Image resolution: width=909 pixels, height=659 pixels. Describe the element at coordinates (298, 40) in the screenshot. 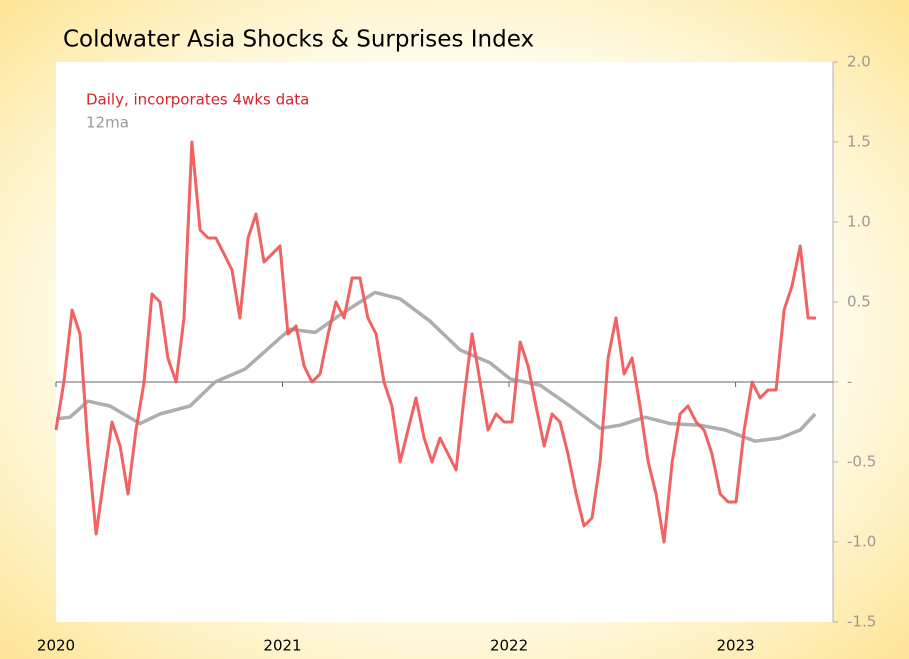

I see `chart-title: Coldwater Asia Shocks & Surprises Index` at that location.